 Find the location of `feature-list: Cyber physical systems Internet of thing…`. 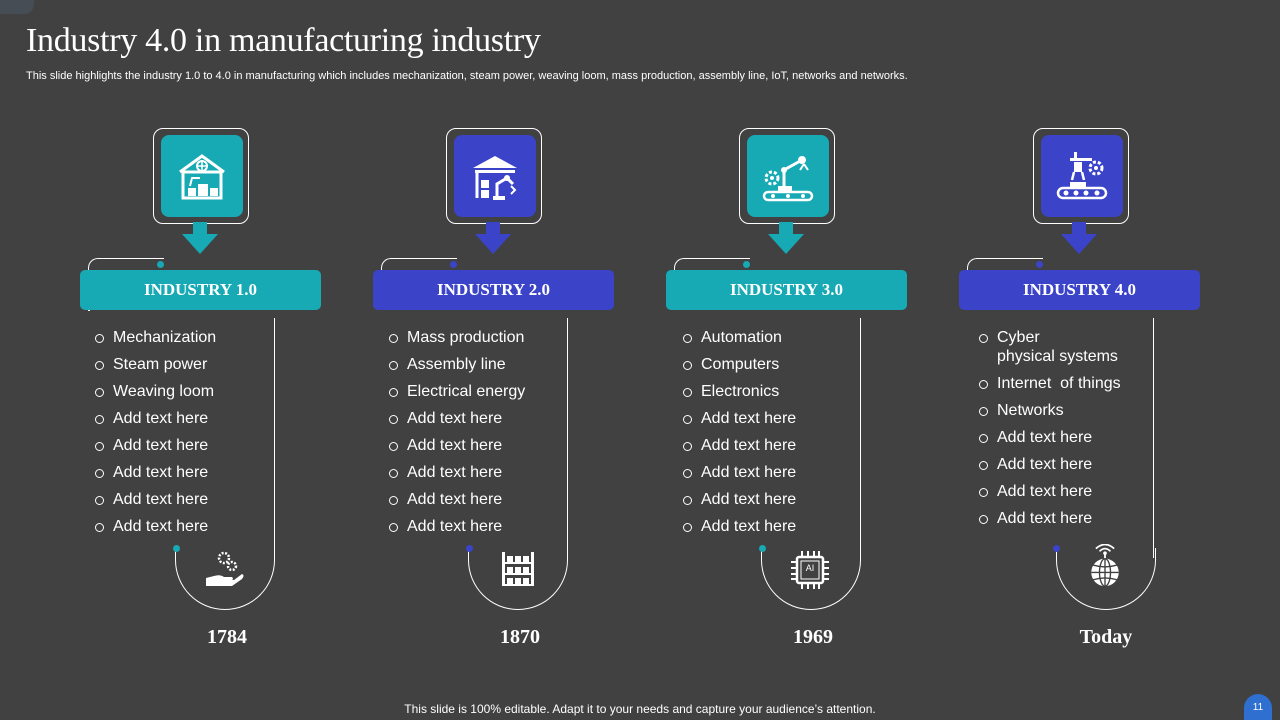

feature-list: Cyber physical systems Internet of thing… is located at coordinates (1050, 432).